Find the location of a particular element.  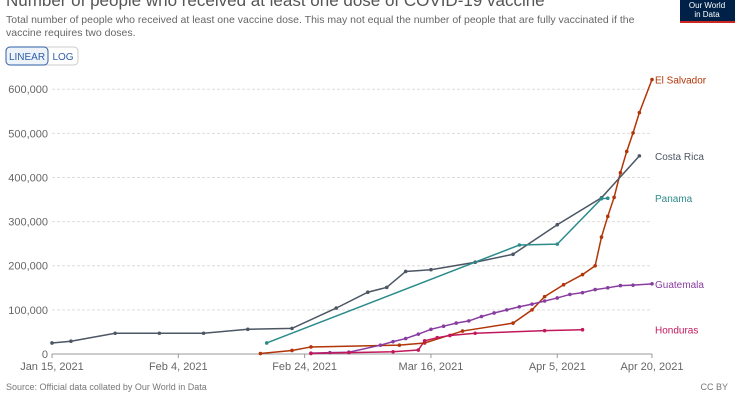

x-tick-label: Mar 16, 2021 is located at coordinates (431, 367).